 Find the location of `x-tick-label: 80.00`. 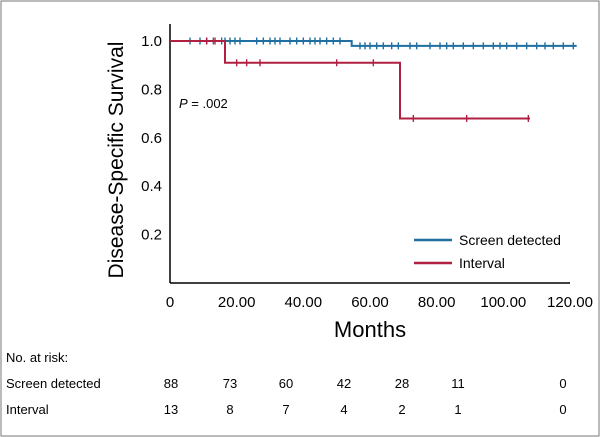

x-tick-label: 80.00 is located at coordinates (437, 302).